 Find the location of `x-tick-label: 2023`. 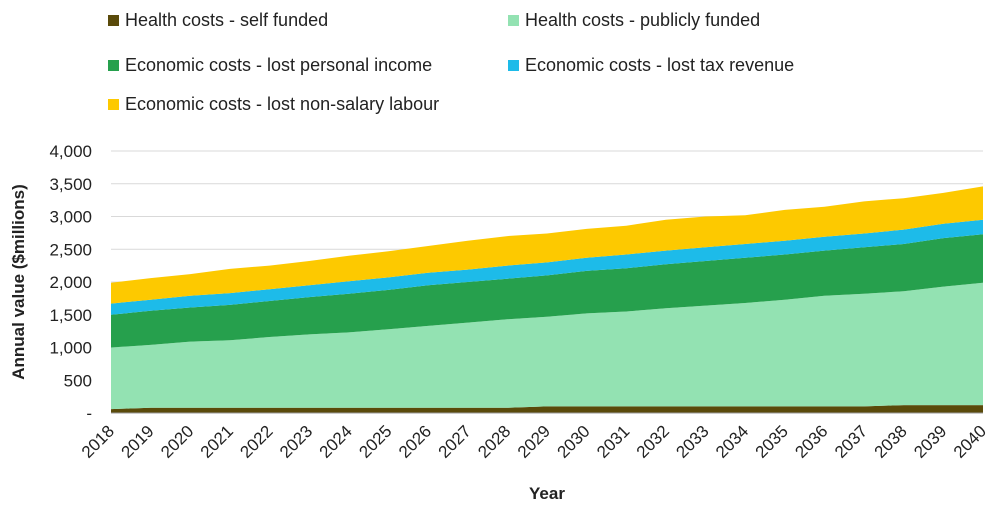

x-tick-label: 2023 is located at coordinates (296, 442).